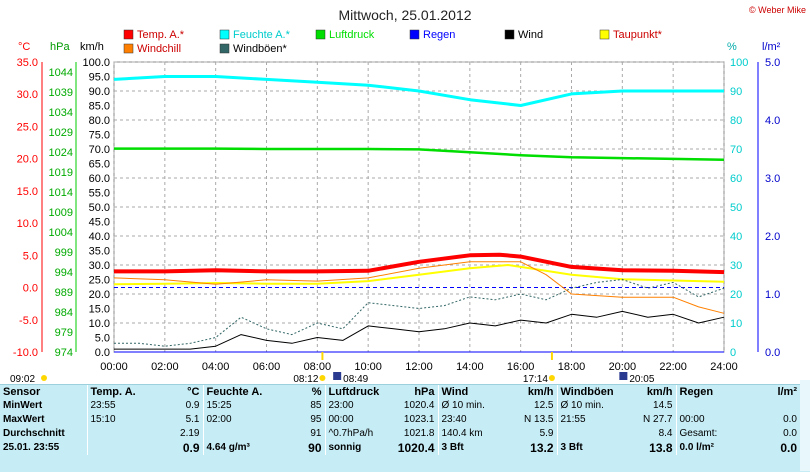  I want to click on wind-tick-label: 20.0, so click(99, 295).